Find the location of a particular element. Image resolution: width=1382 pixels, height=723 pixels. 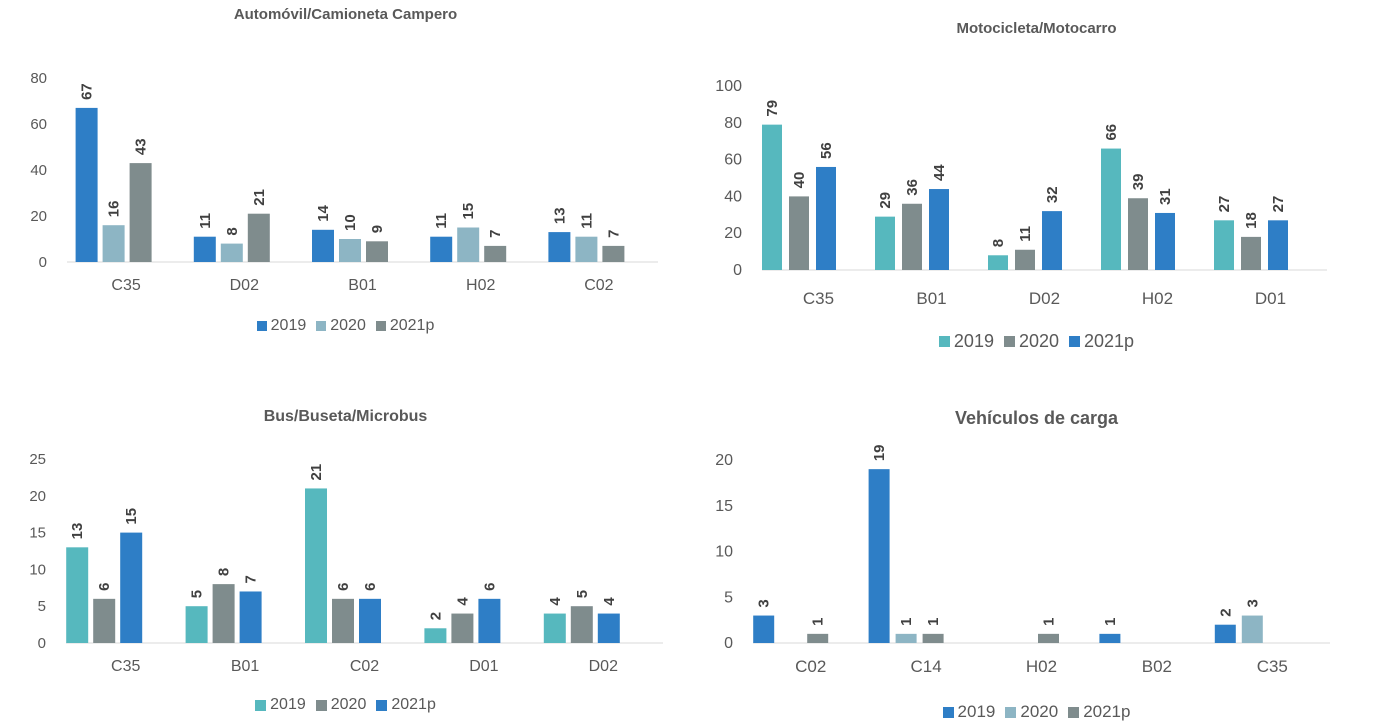

data-label: 2 is located at coordinates (435, 616).